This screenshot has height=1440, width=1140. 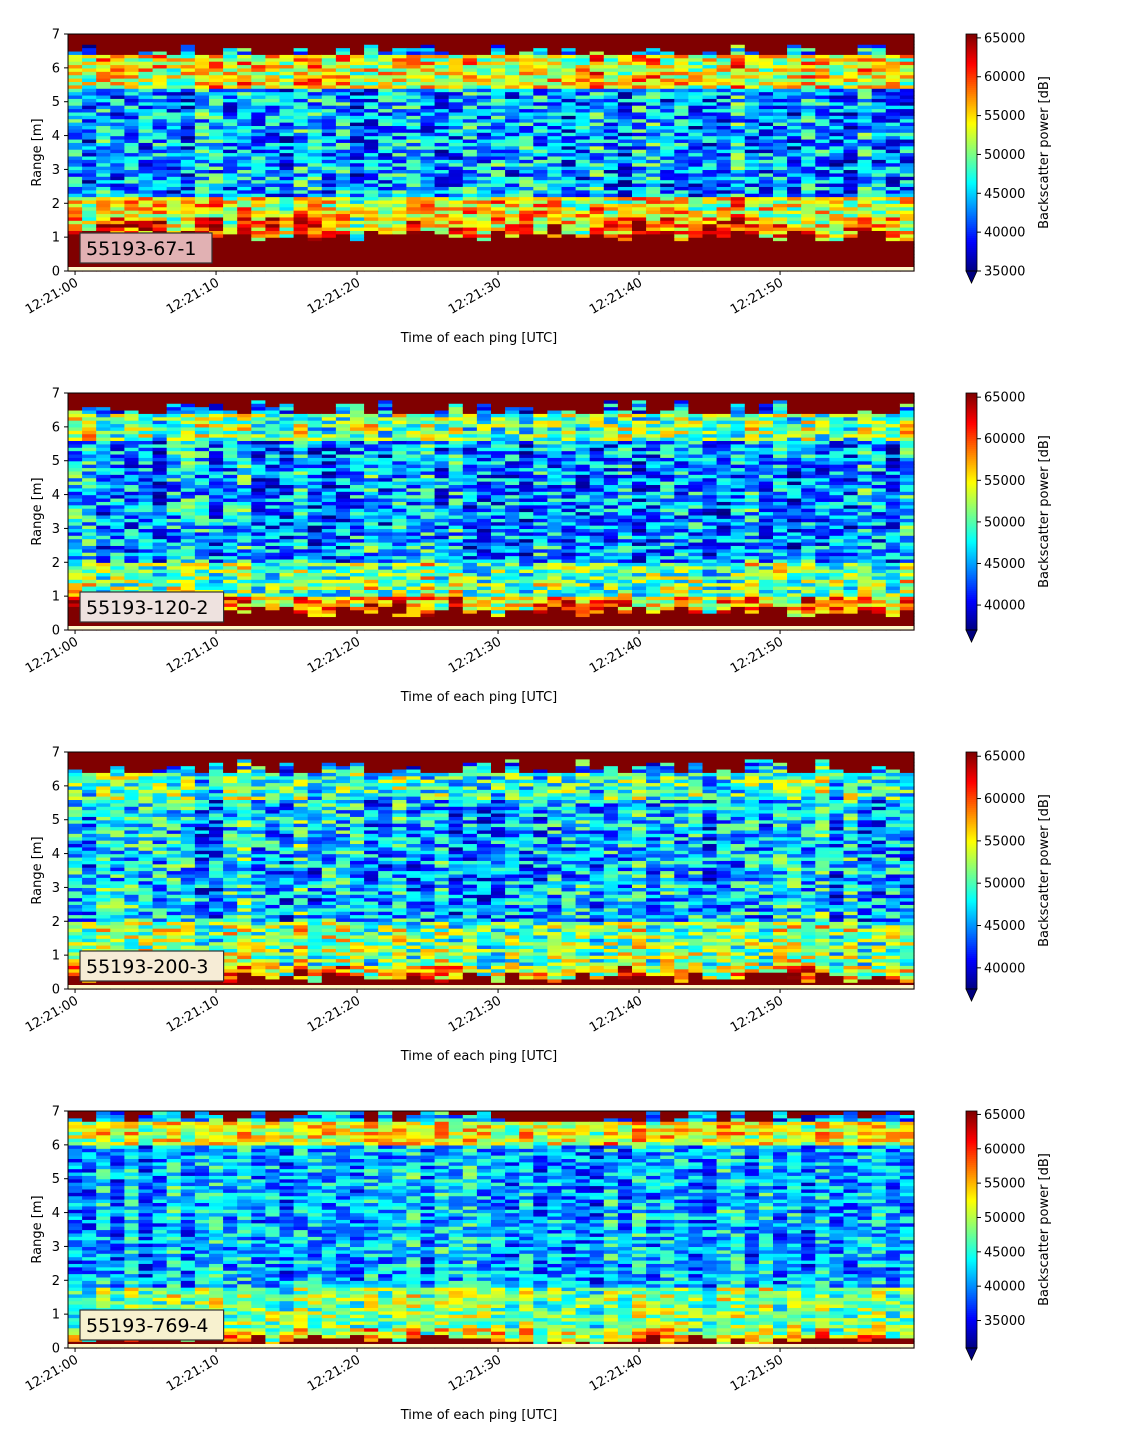 What do you see at coordinates (971, 277) in the screenshot?
I see `colorbar-extend-min` at bounding box center [971, 277].